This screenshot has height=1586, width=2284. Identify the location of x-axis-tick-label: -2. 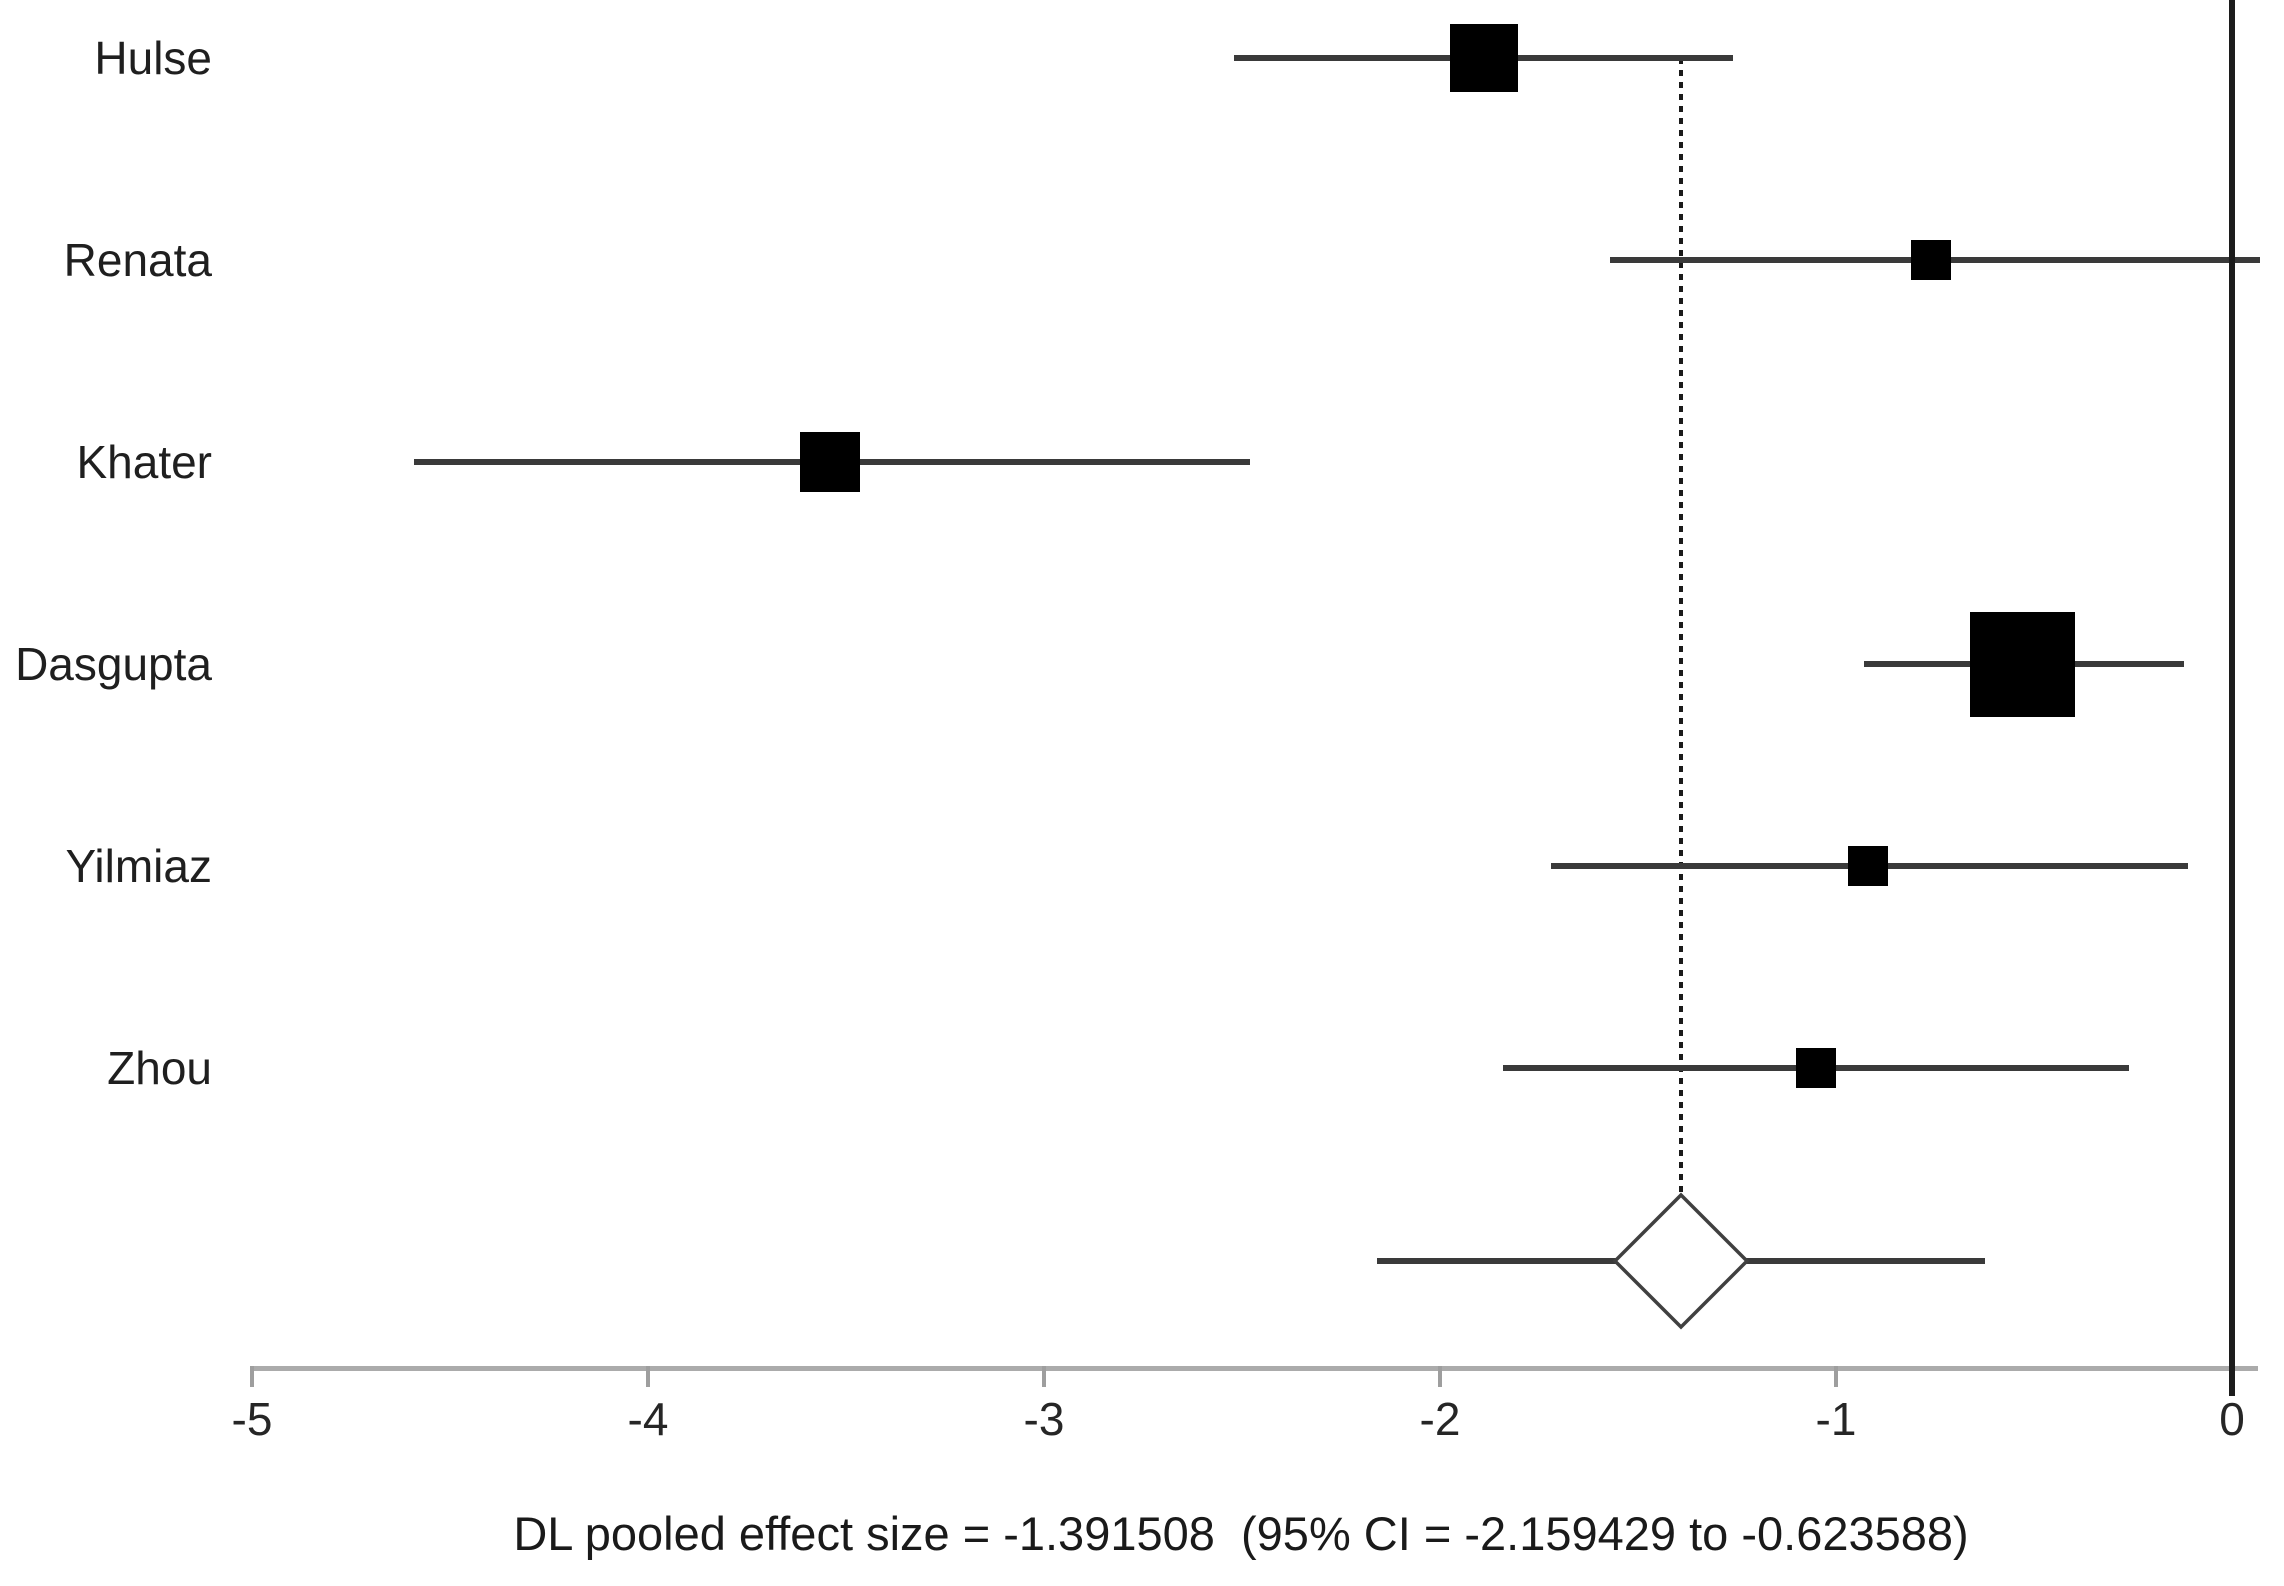
(1440, 1419).